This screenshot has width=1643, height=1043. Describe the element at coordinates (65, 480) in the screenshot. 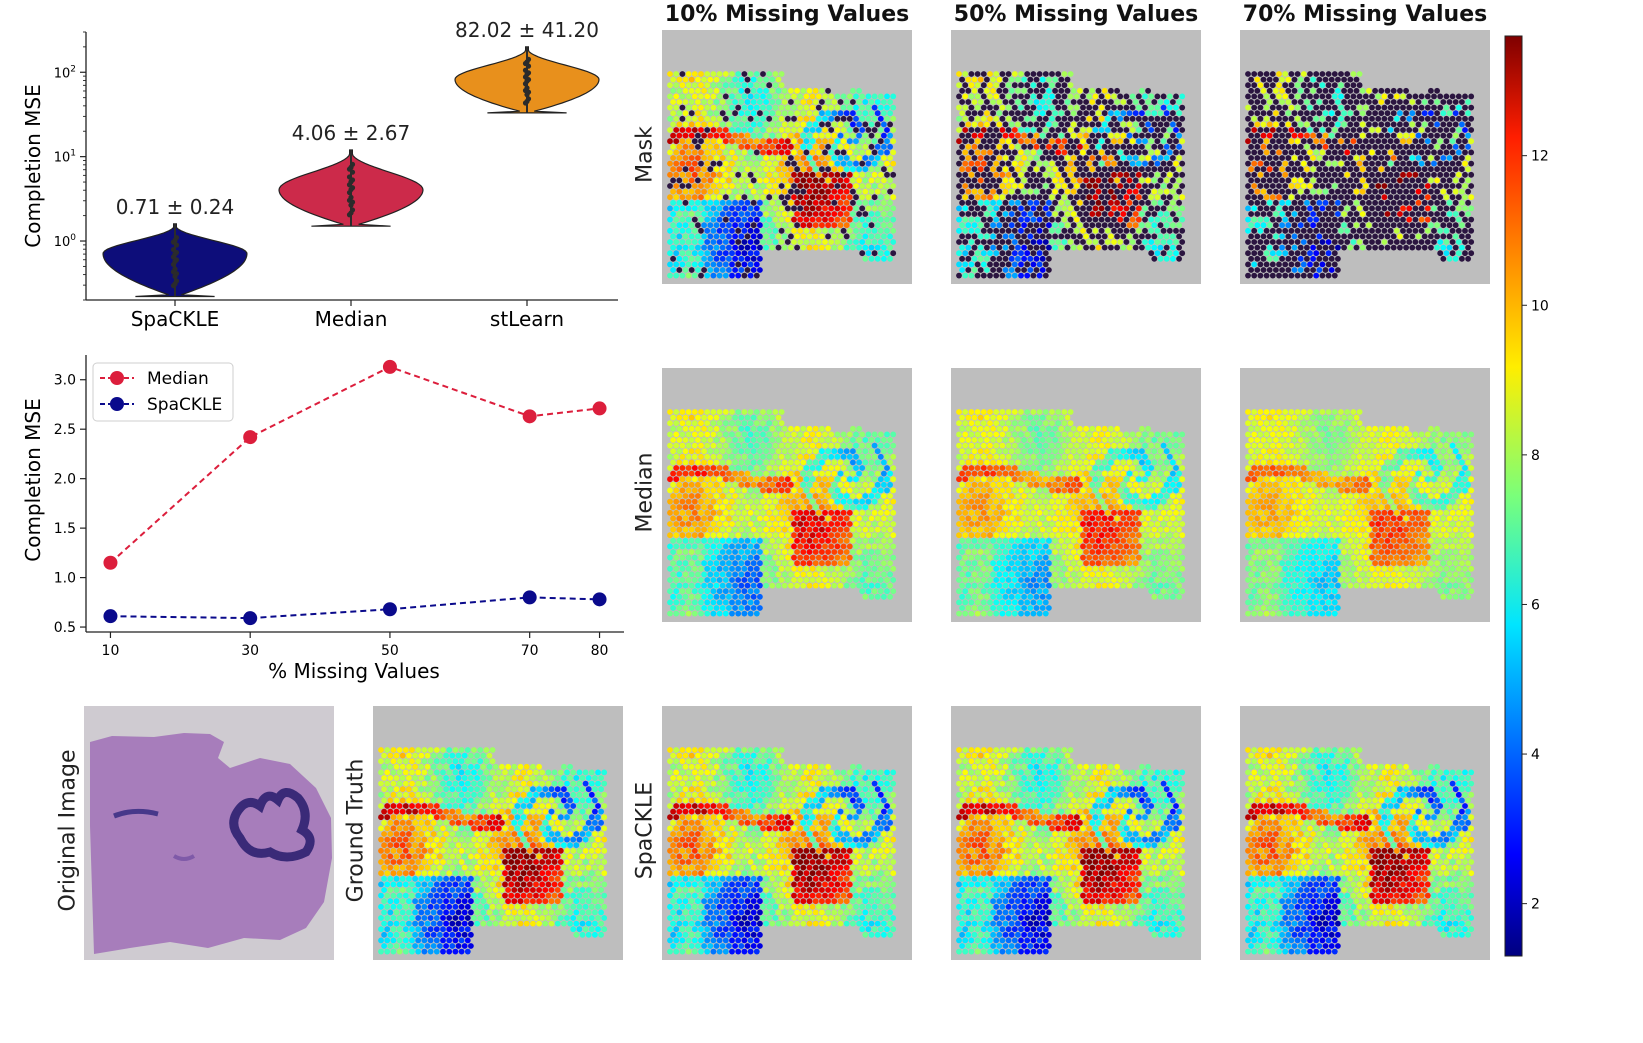

I see `line-y-tick-label: 2.0` at that location.